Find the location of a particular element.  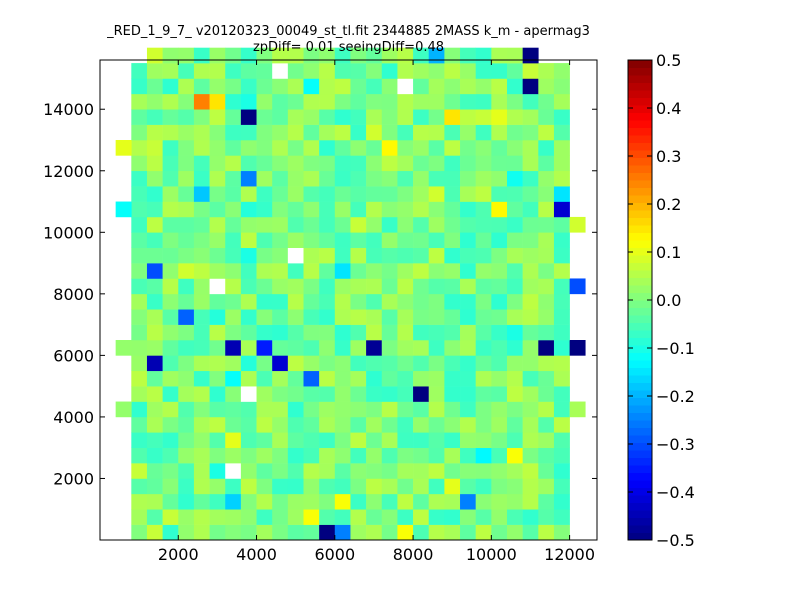

x-tick-label: 10000 is located at coordinates (491, 554).